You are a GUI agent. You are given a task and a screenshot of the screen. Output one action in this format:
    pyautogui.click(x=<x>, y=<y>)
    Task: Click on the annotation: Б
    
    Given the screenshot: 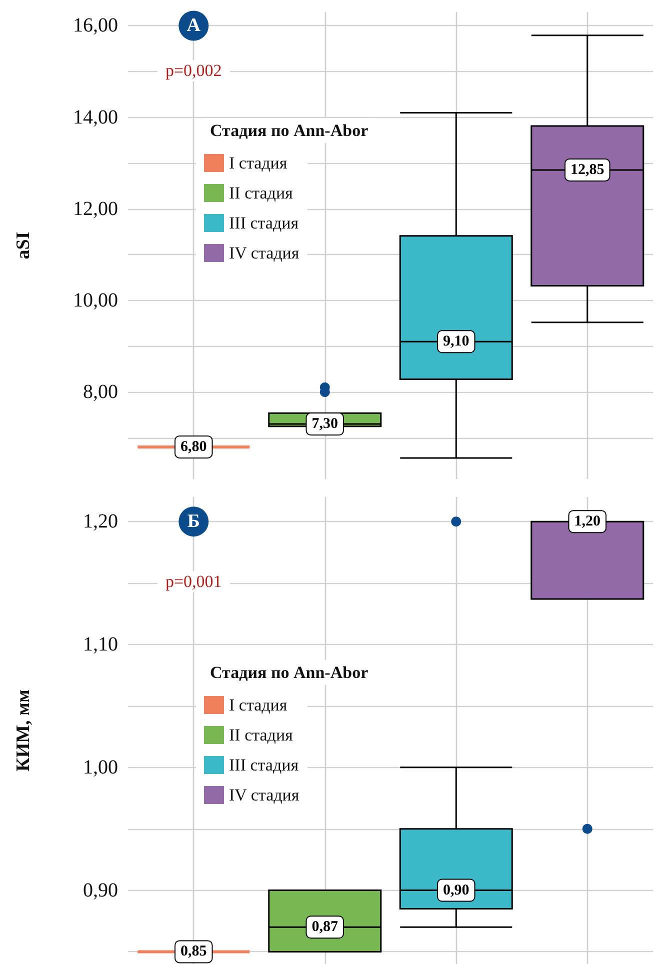 What is the action you would take?
    pyautogui.click(x=193, y=521)
    